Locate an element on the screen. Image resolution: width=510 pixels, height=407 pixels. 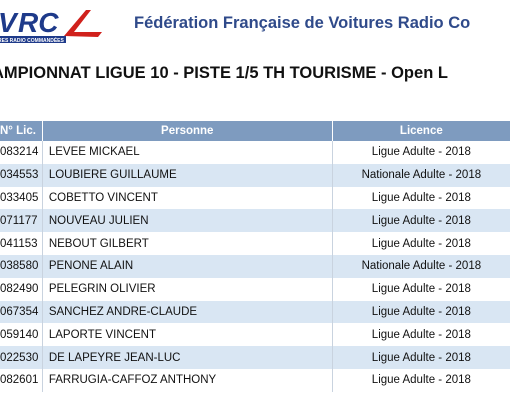
column-header-lic: N° Lic. is located at coordinates (18, 131).